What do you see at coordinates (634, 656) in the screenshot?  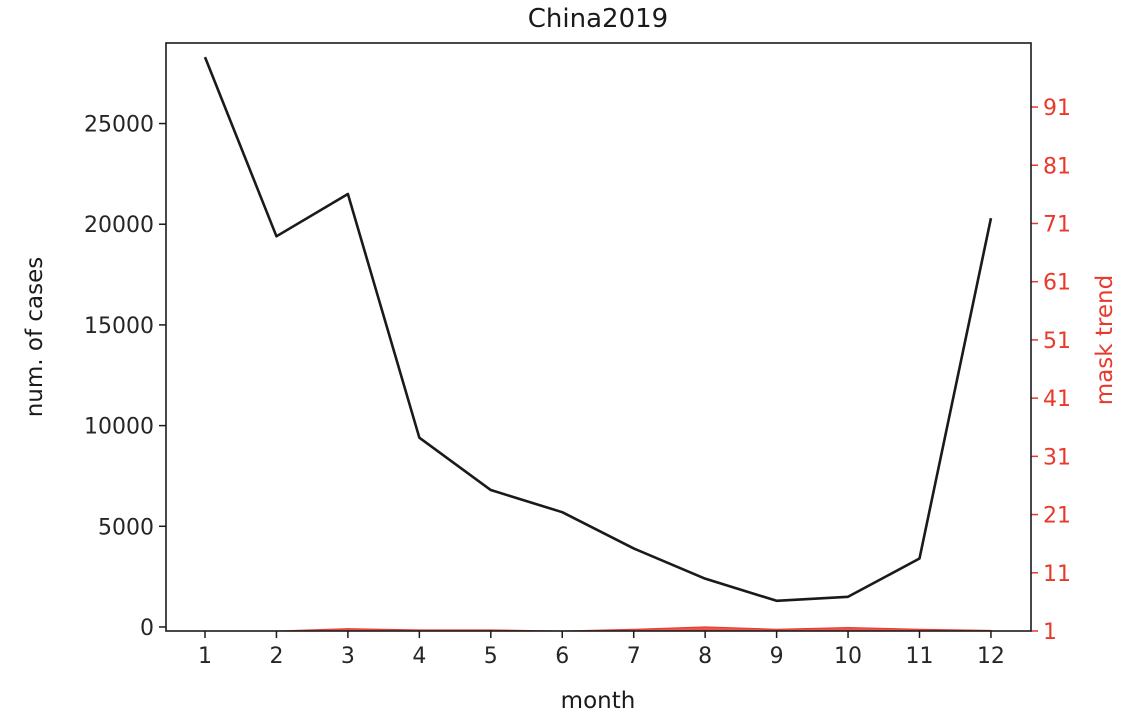 I see `x-tick-label: 7` at bounding box center [634, 656].